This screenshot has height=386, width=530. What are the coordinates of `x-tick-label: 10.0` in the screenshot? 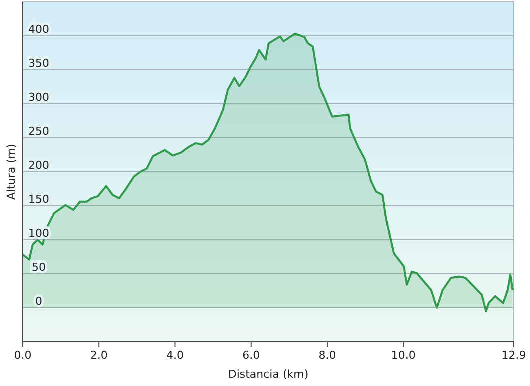 It's located at (403, 355).